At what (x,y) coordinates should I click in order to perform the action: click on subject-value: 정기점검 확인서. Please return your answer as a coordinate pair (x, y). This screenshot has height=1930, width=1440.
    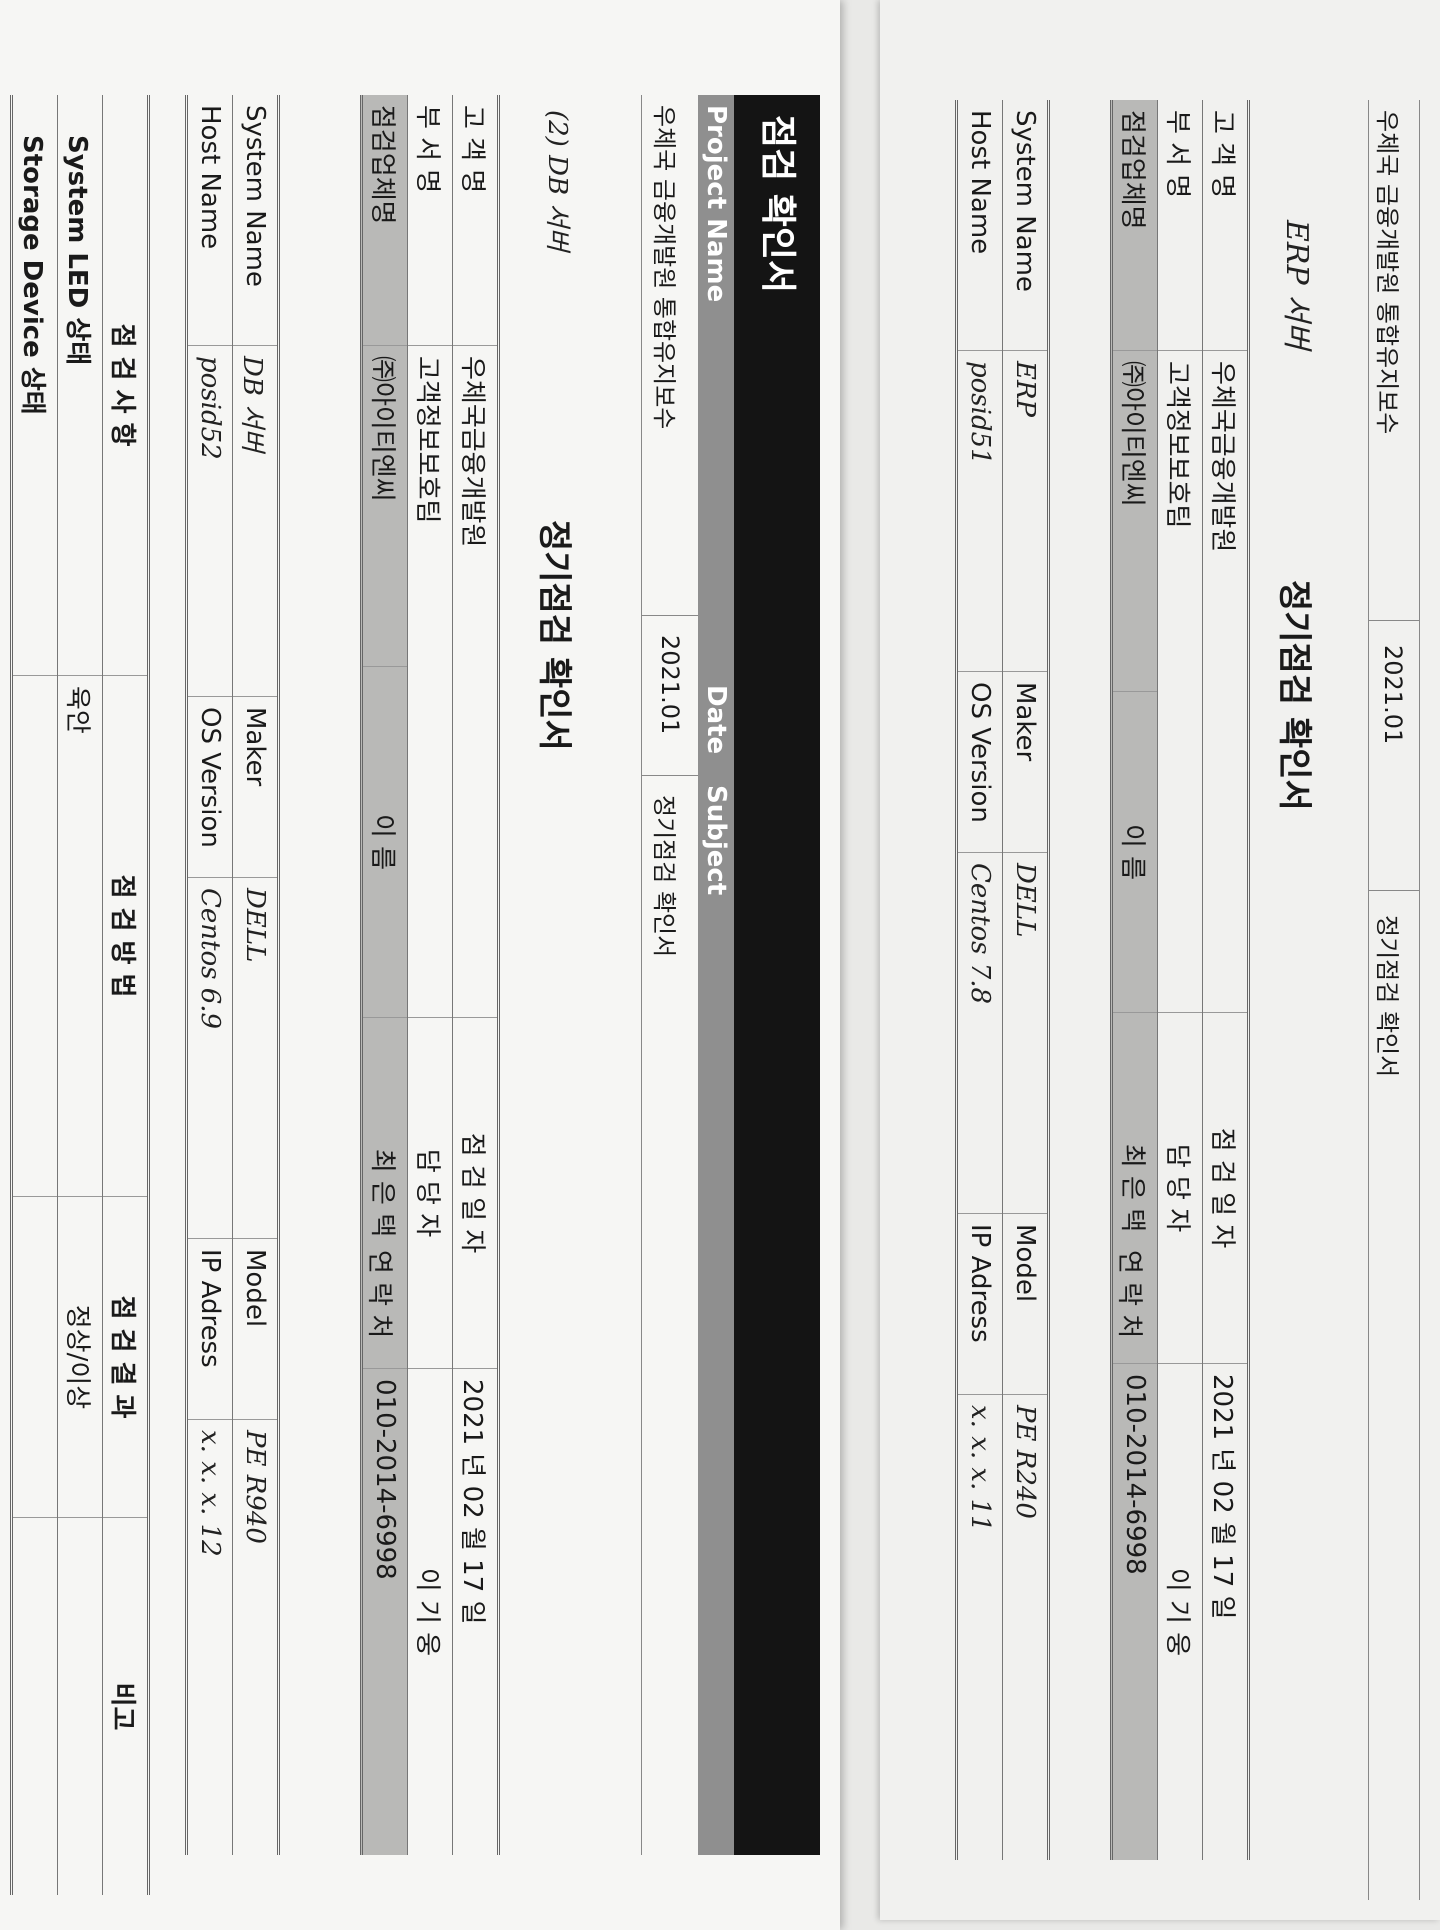
    Looking at the image, I should click on (664, 876).